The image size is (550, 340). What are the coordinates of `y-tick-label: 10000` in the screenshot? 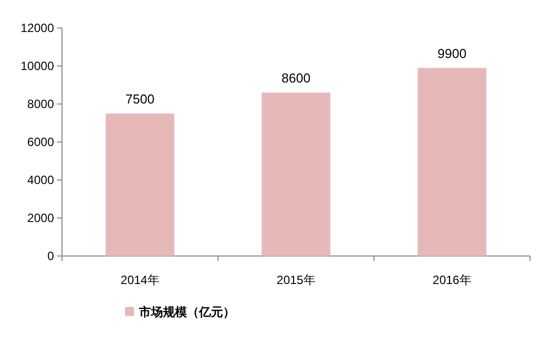 It's located at (37, 66).